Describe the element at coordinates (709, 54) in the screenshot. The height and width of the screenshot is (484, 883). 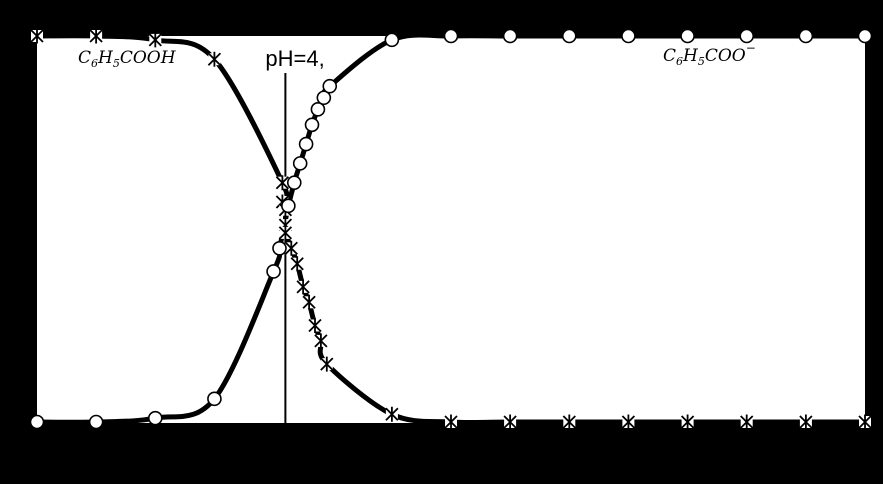
I see `base-species-label: C6H5COO−` at that location.